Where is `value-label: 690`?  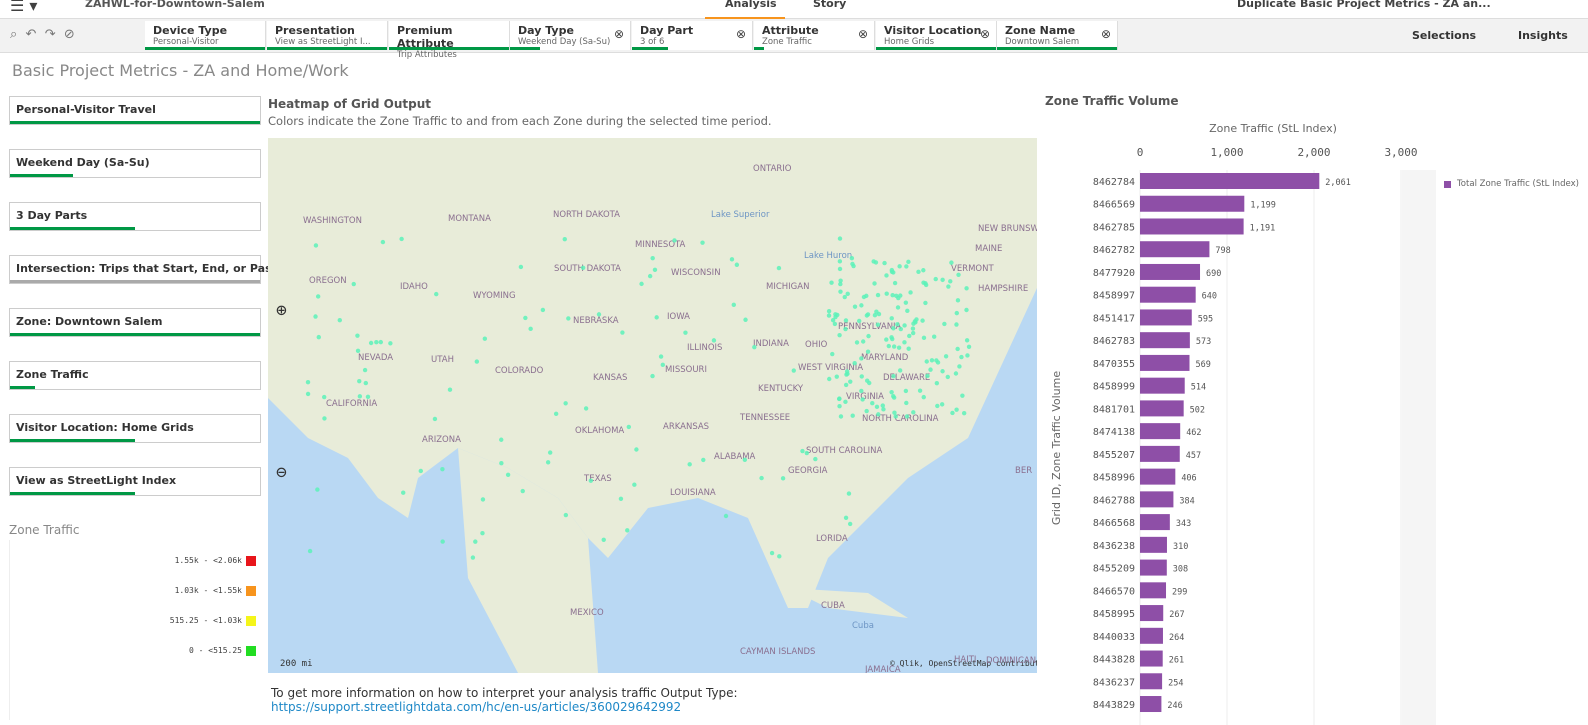
value-label: 690 is located at coordinates (1213, 274).